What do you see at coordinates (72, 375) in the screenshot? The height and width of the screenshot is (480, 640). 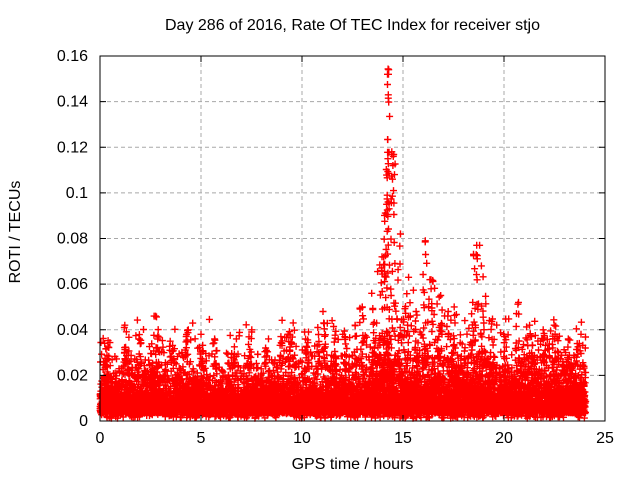 I see `y-tick-label: 0.02` at bounding box center [72, 375].